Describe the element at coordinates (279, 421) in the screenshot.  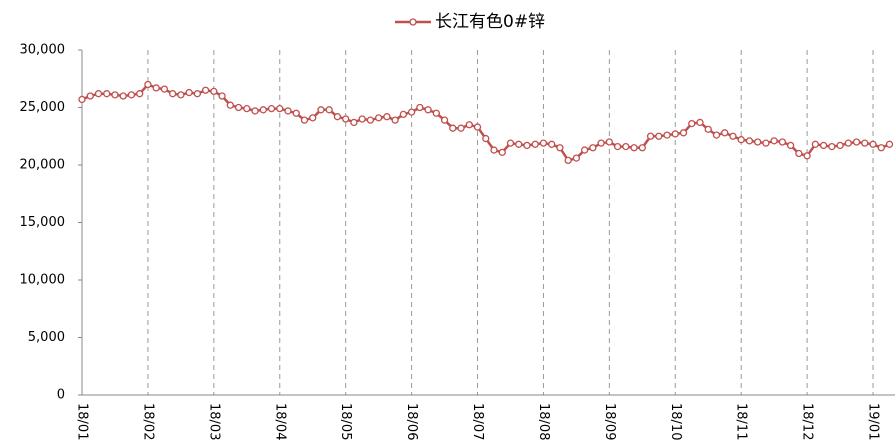
I see `x-tick-label: 18/04` at that location.